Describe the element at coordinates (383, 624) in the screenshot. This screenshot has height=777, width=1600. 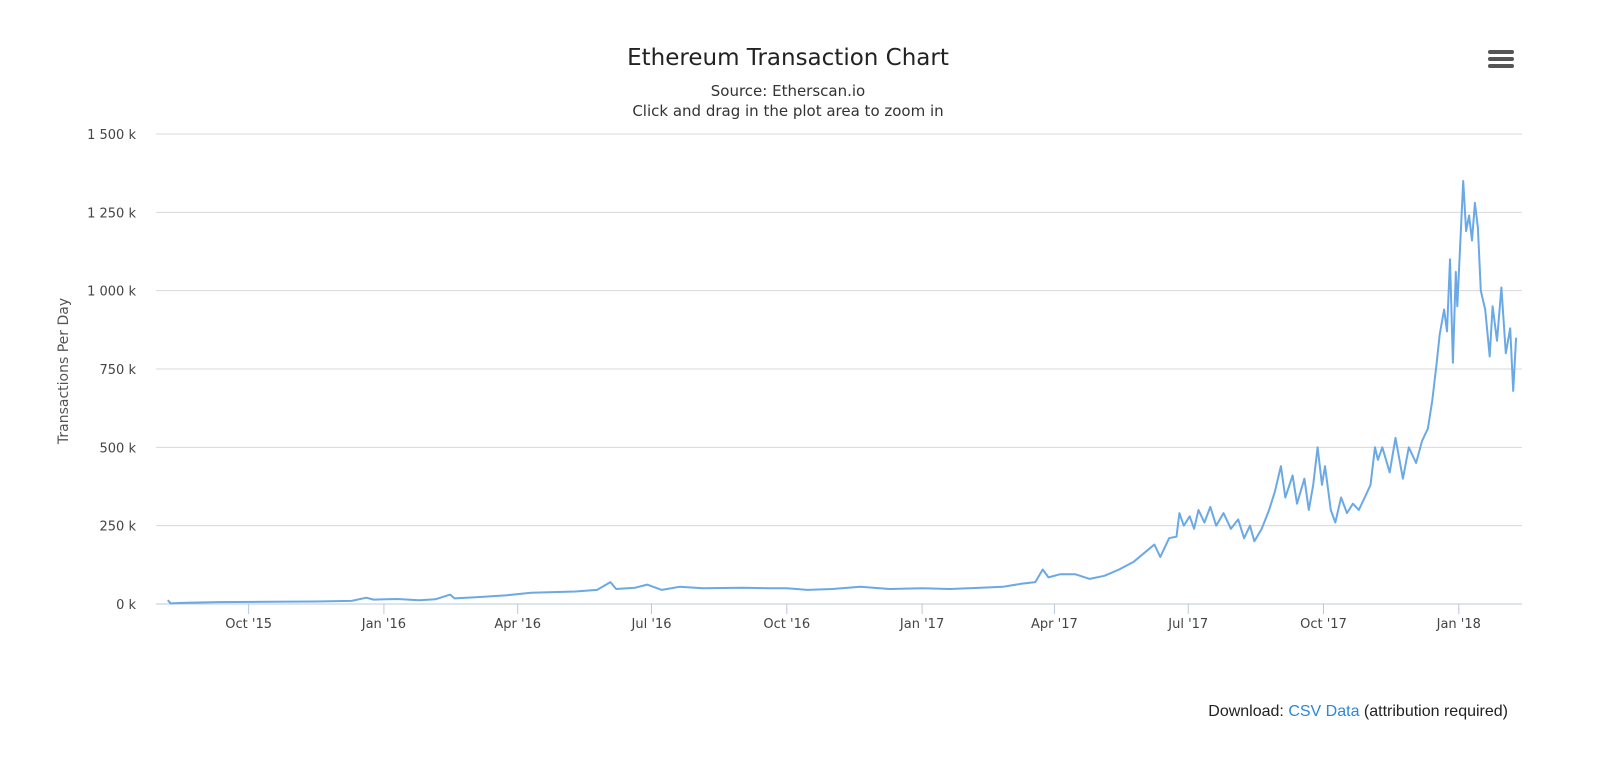
I see `x-tick-label: Jan '16` at that location.